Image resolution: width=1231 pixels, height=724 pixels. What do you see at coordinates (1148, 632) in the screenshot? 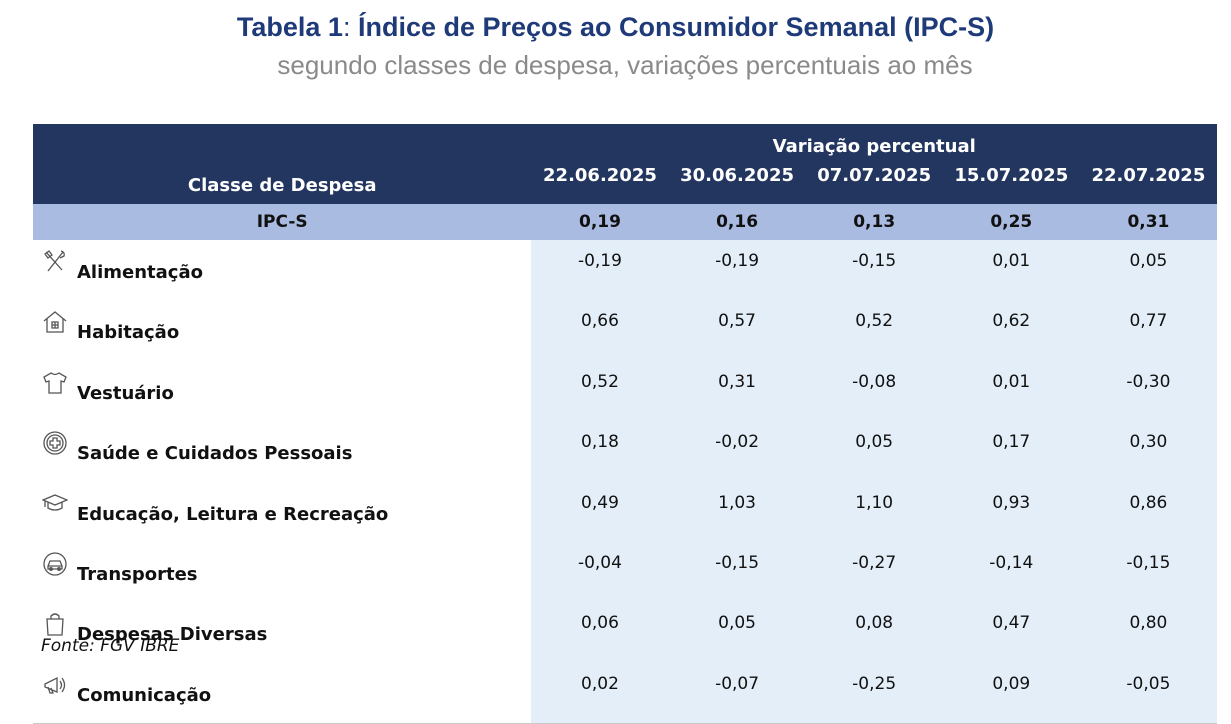
I see `cell-value: 0,80` at bounding box center [1148, 632].